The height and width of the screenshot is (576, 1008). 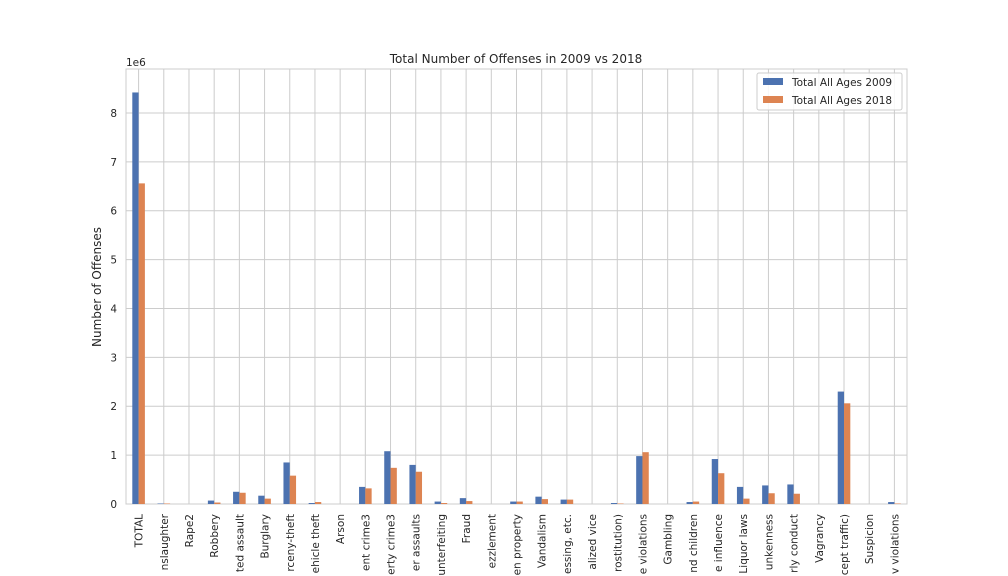 What do you see at coordinates (492, 541) in the screenshot?
I see `x-tick-label: ezzlement` at bounding box center [492, 541].